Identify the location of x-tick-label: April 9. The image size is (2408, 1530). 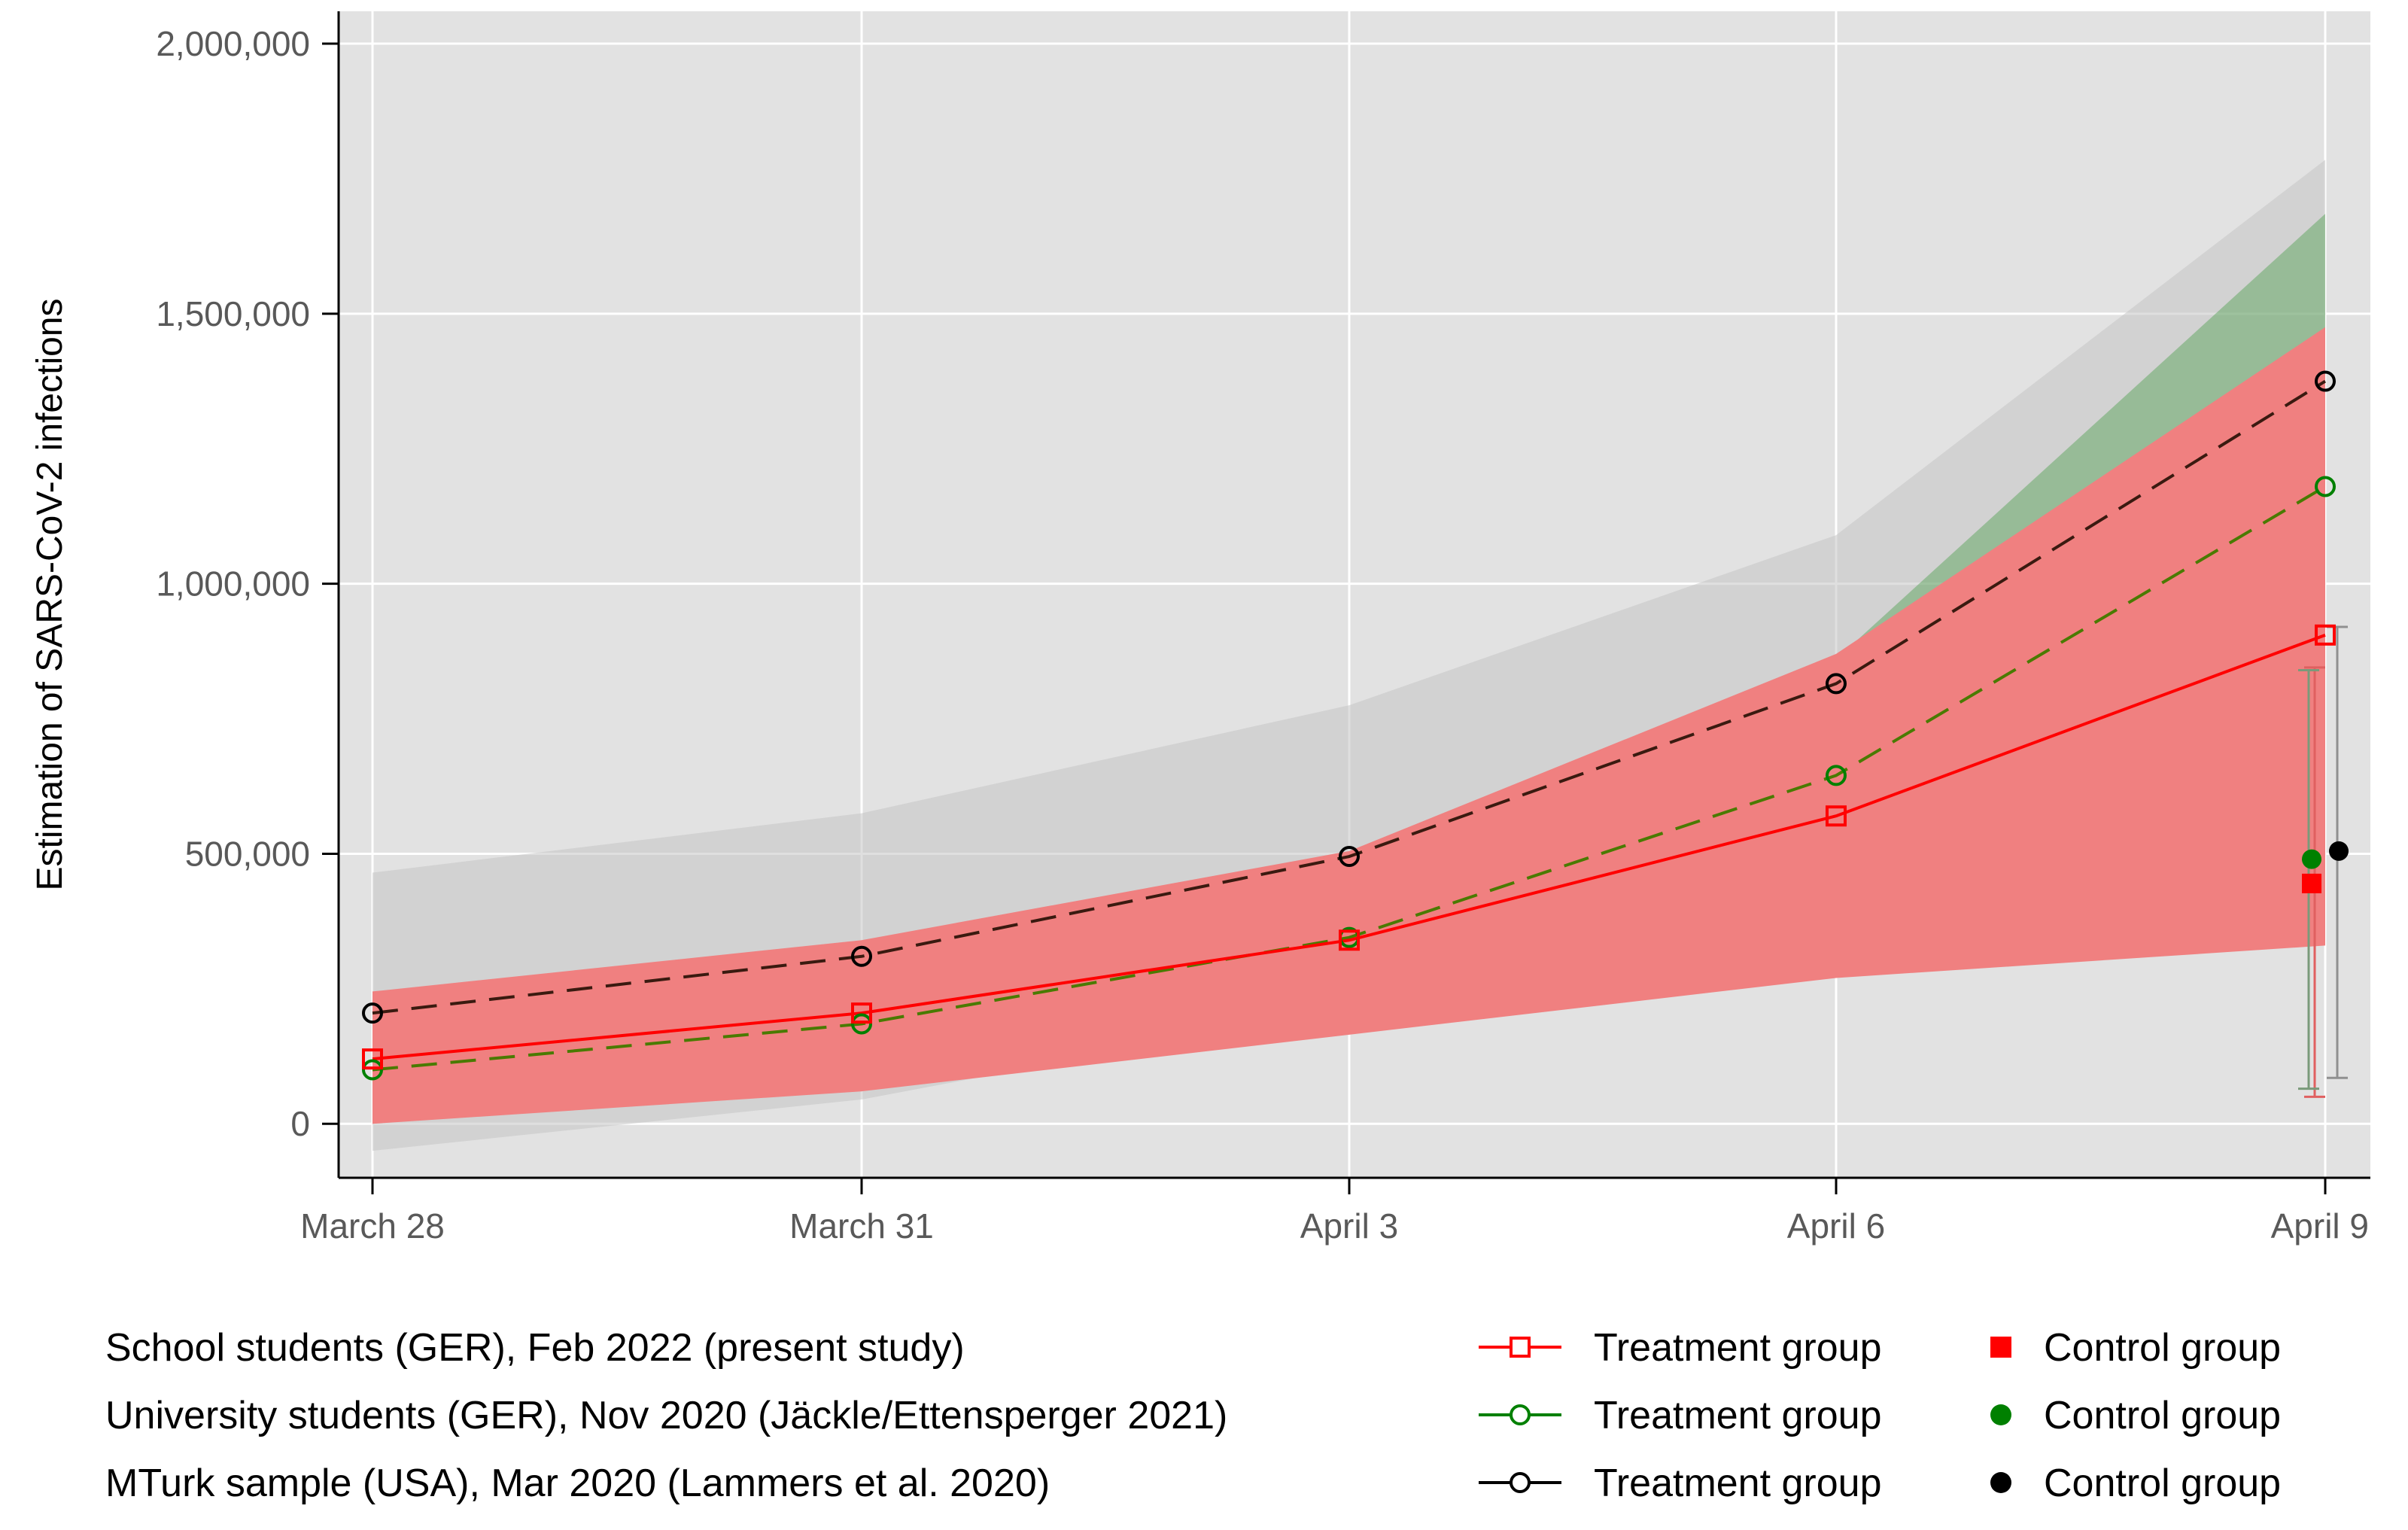
(2320, 1226).